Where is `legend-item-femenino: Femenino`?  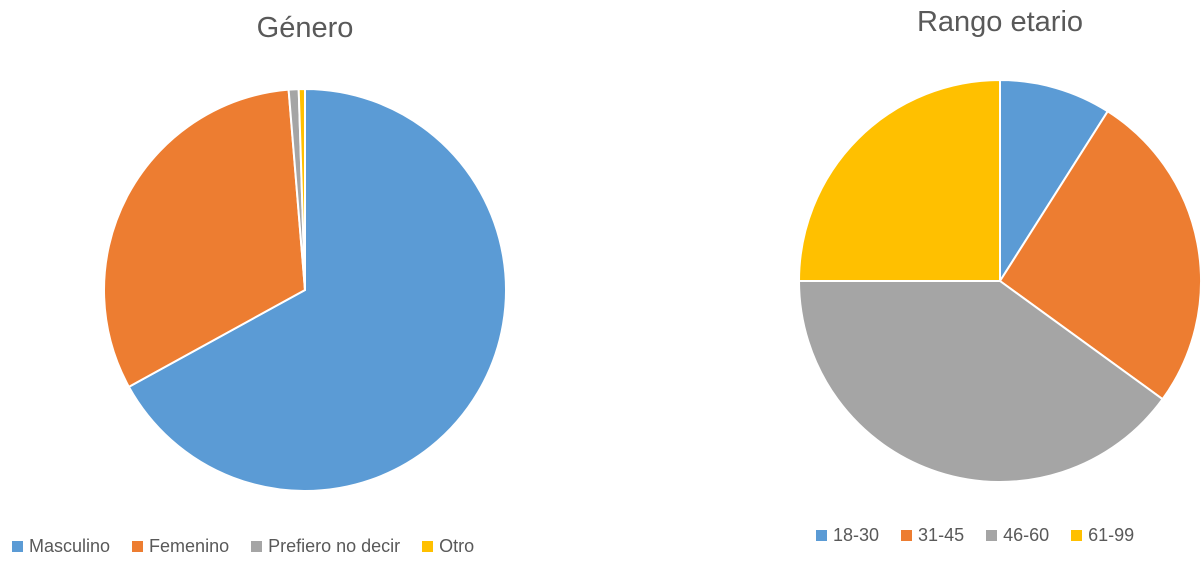 legend-item-femenino: Femenino is located at coordinates (180, 546).